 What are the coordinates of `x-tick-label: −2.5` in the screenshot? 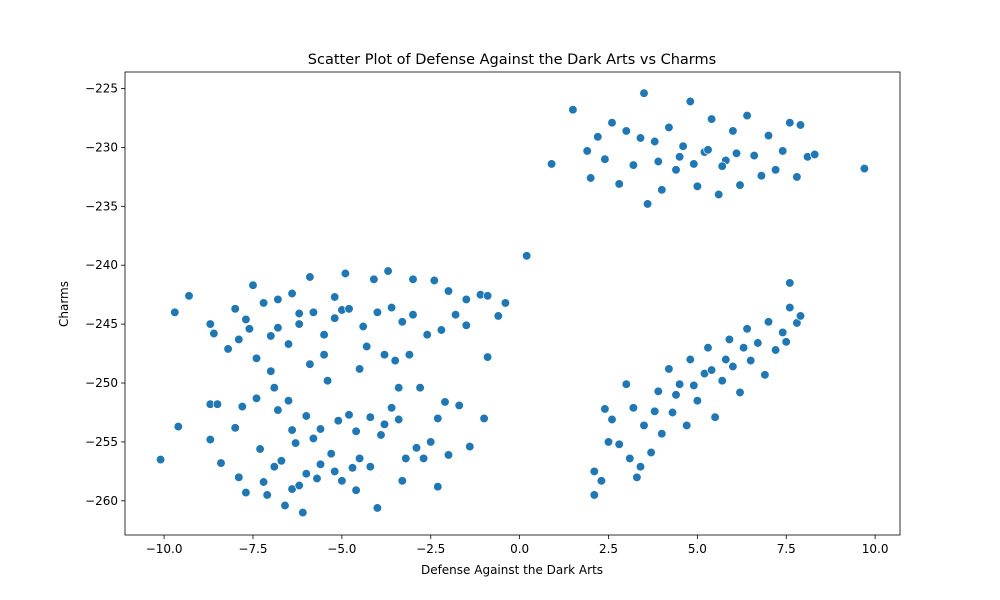 It's located at (430, 549).